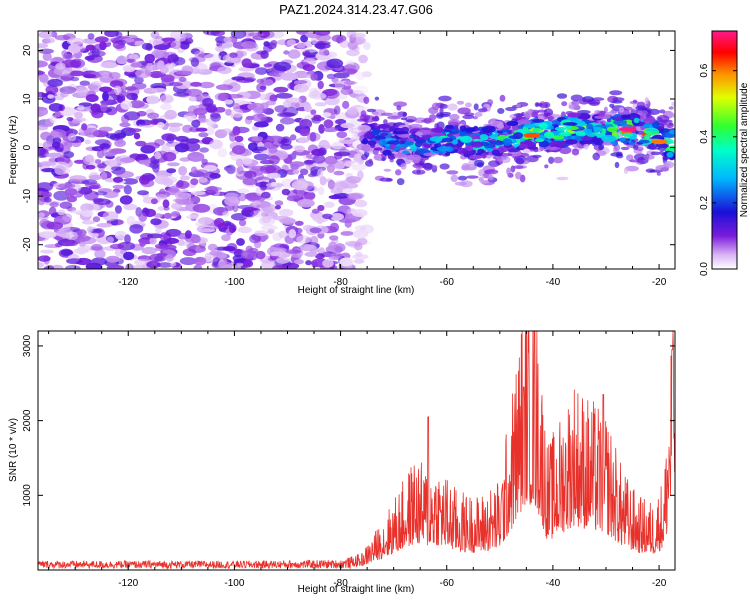 The width and height of the screenshot is (750, 600). What do you see at coordinates (553, 583) in the screenshot?
I see `x-tick-label: -40` at bounding box center [553, 583].